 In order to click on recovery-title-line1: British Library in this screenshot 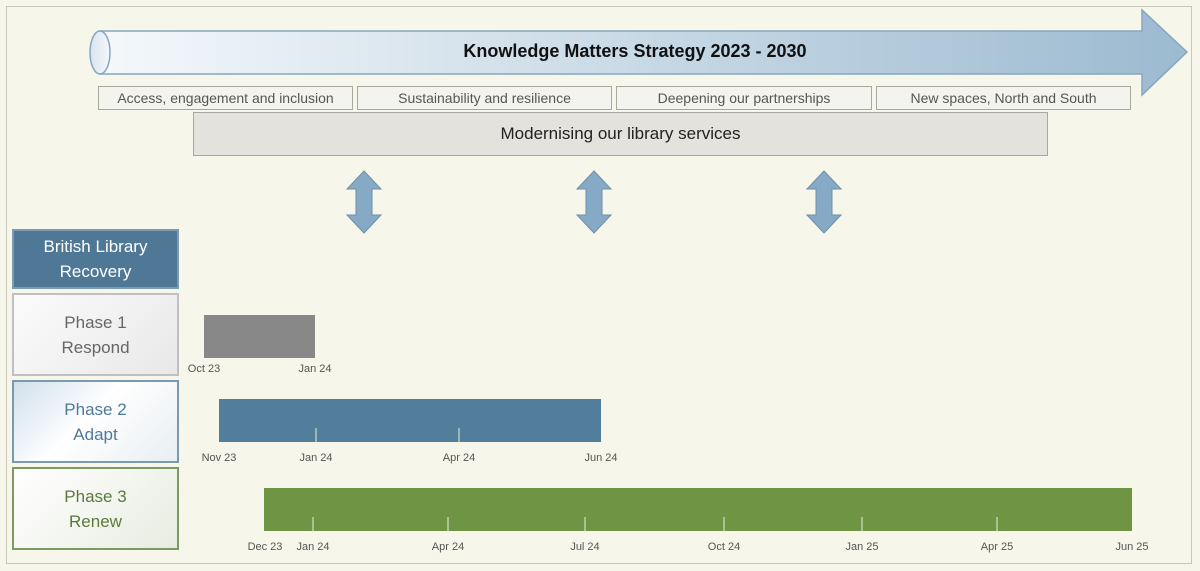, I will do `click(95, 246)`.